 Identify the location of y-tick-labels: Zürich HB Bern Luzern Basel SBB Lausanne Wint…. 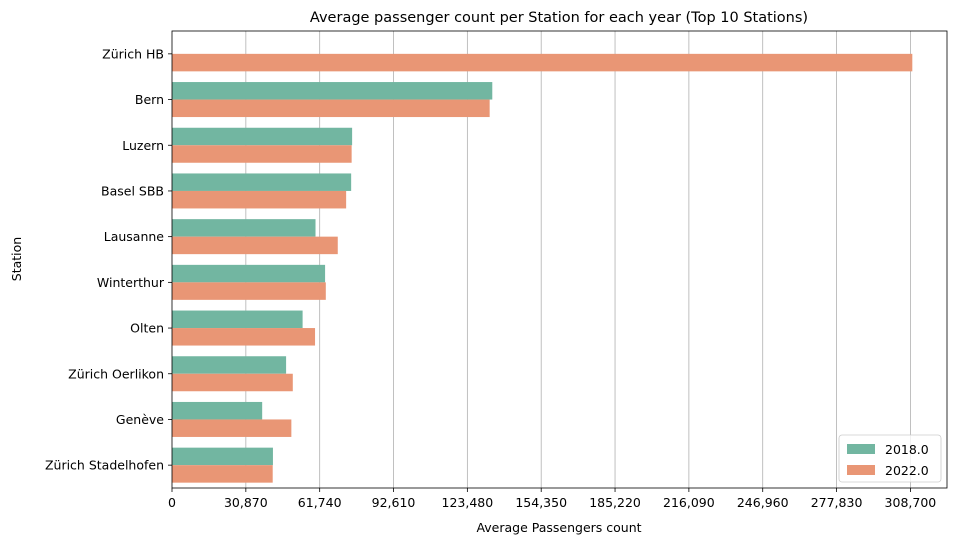
(108, 259).